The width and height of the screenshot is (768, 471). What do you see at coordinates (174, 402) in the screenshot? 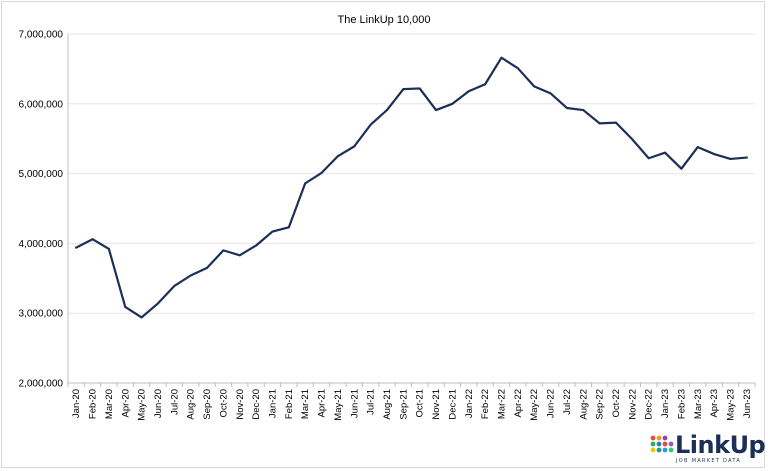
I see `x-tick-label: Jul-20` at bounding box center [174, 402].